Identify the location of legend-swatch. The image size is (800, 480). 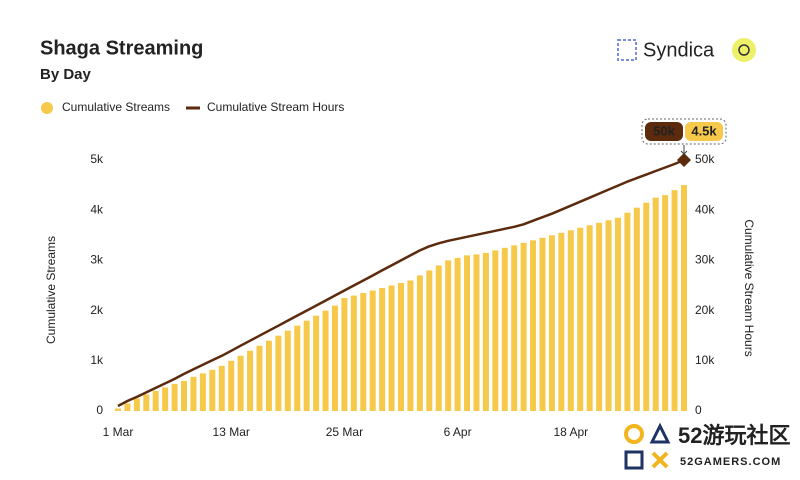
(47, 108).